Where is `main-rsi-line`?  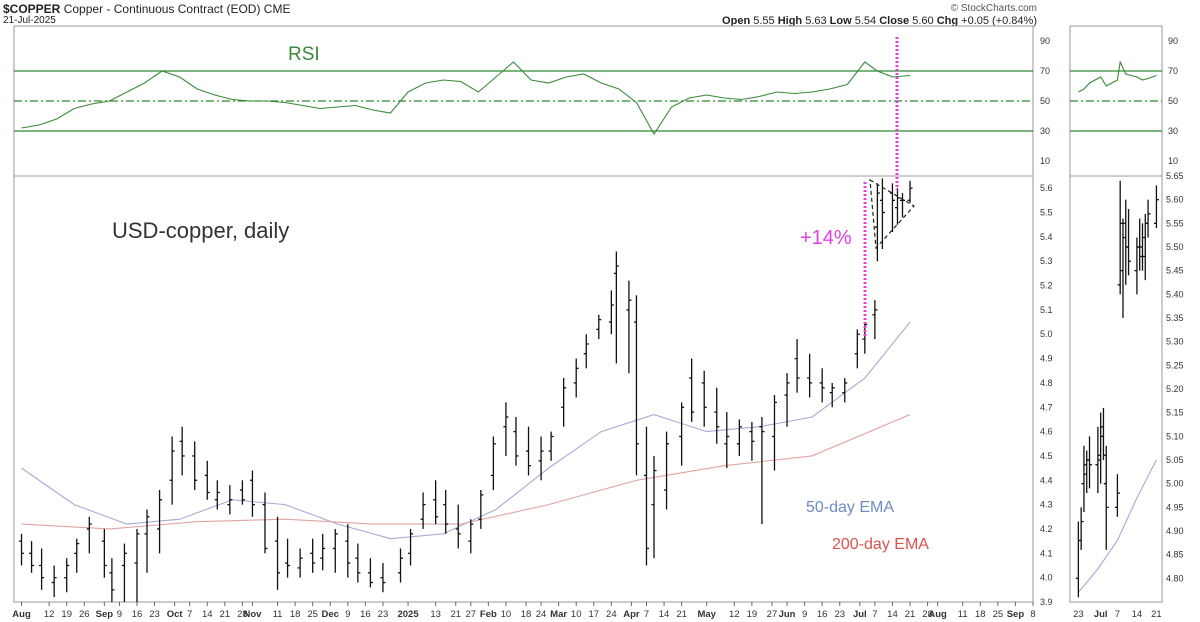
main-rsi-line is located at coordinates (466, 98).